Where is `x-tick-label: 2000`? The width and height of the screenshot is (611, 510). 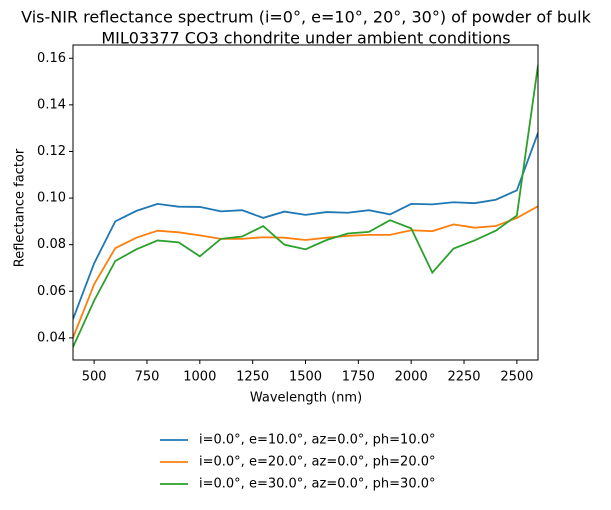 x-tick-label: 2000 is located at coordinates (411, 377).